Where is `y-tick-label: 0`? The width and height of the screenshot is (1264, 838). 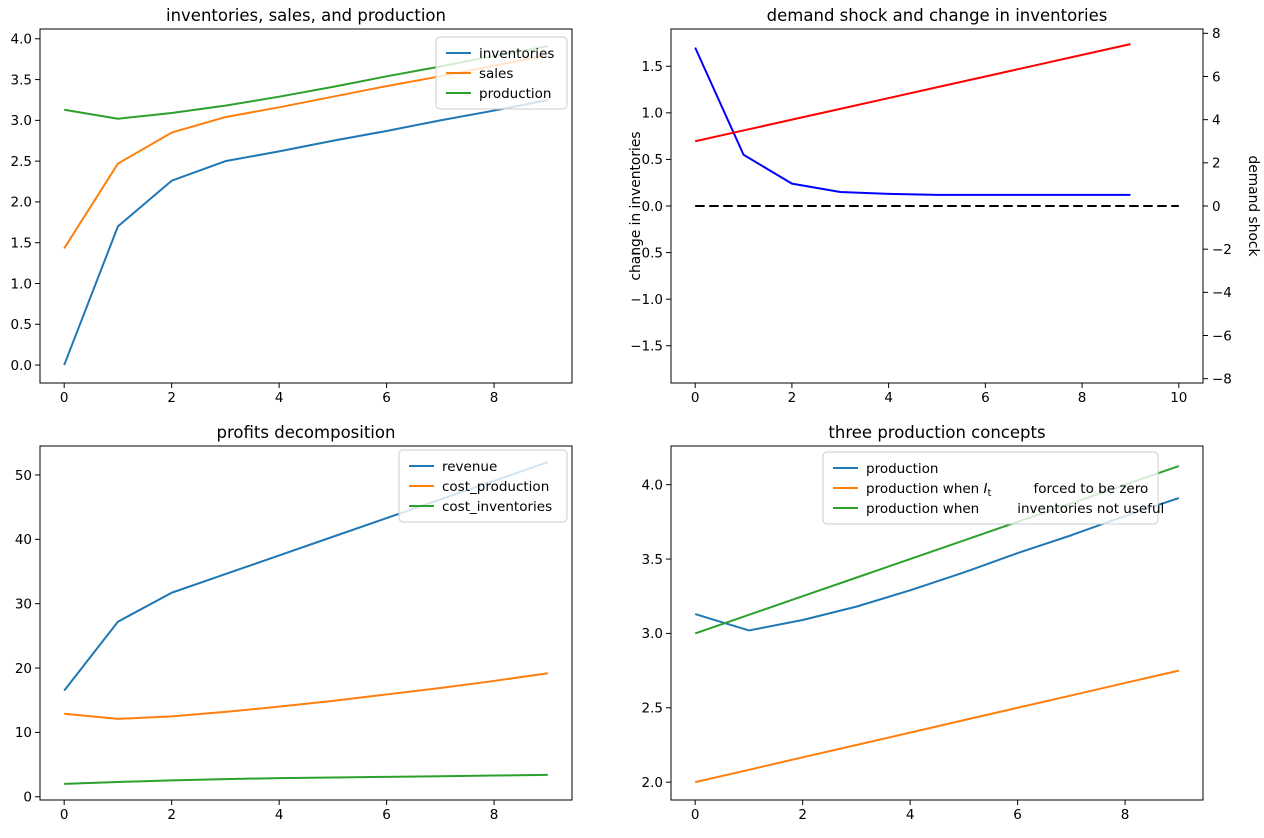 y-tick-label: 0 is located at coordinates (27, 798).